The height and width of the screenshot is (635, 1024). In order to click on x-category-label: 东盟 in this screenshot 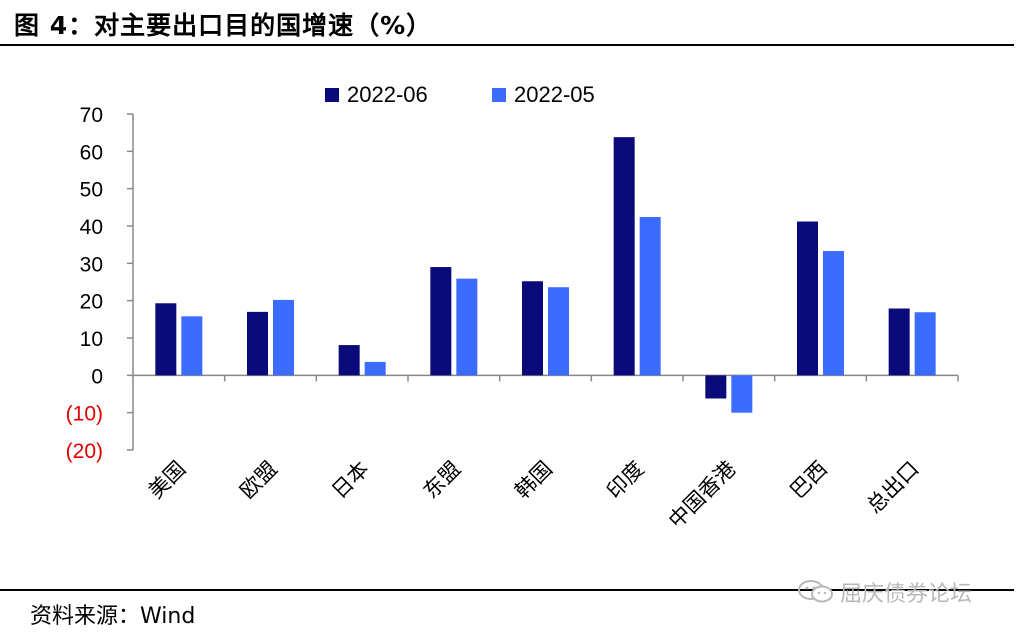, I will do `click(442, 480)`.